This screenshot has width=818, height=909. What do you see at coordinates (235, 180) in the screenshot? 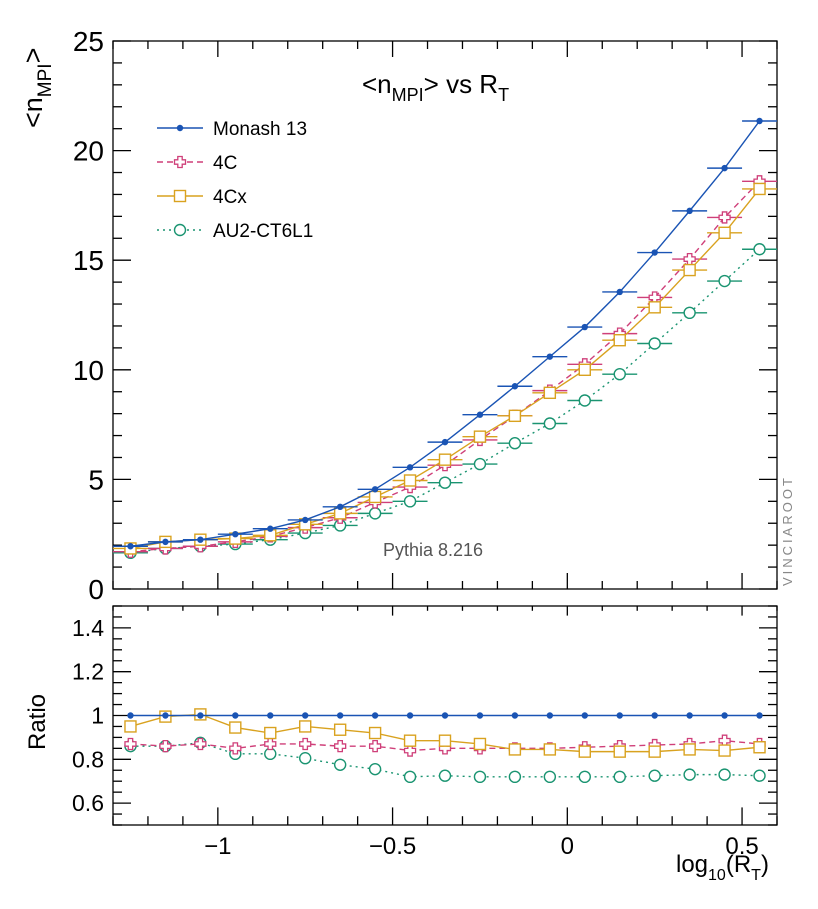
I see `legend: Monash 13 4C 4Cx AU2-CT6L1` at bounding box center [235, 180].